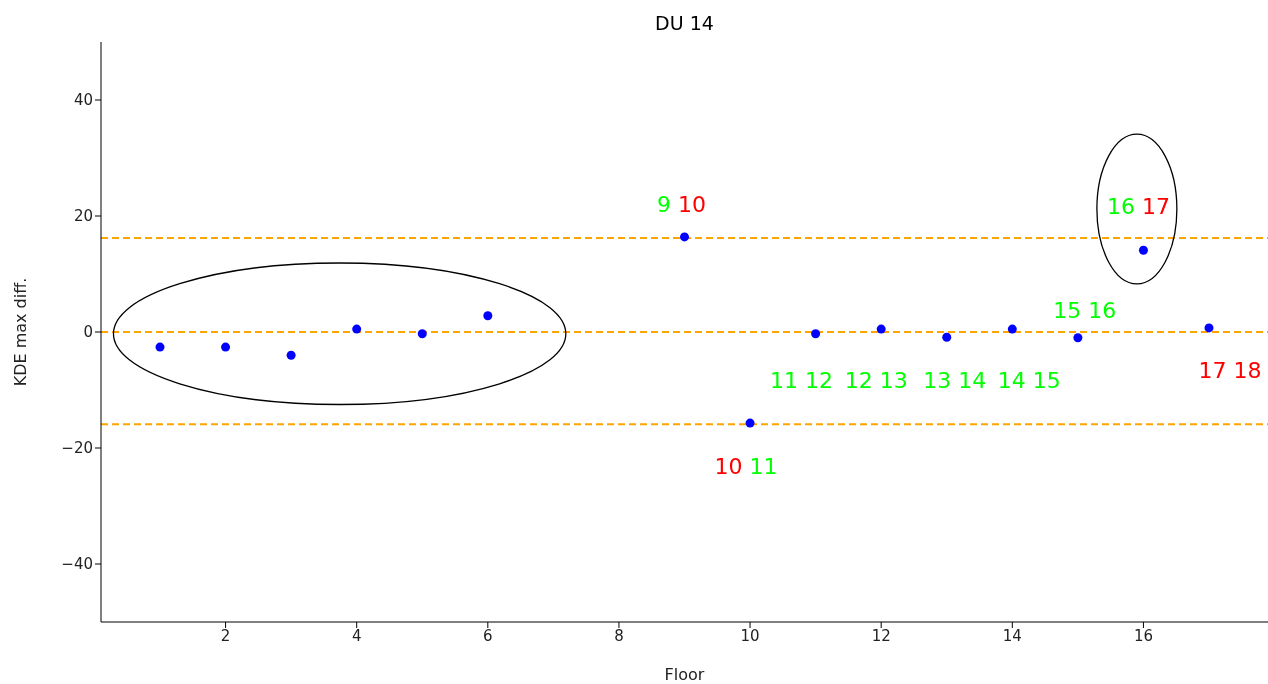  Describe the element at coordinates (1143, 635) in the screenshot. I see `x-tick-label: 16` at that location.